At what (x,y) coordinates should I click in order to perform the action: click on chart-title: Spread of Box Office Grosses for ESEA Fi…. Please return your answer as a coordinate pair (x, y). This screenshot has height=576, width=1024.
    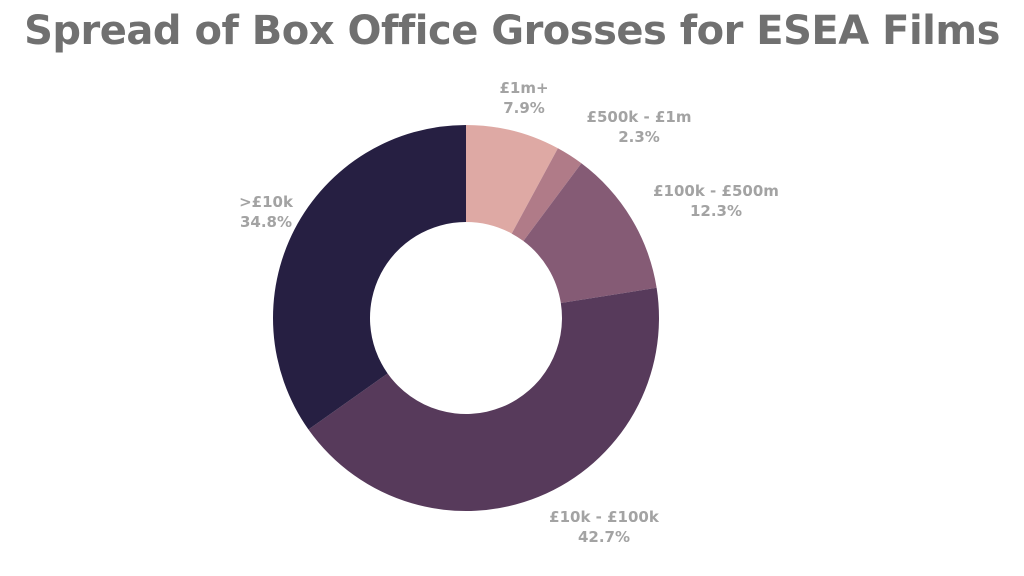
    Looking at the image, I should click on (512, 31).